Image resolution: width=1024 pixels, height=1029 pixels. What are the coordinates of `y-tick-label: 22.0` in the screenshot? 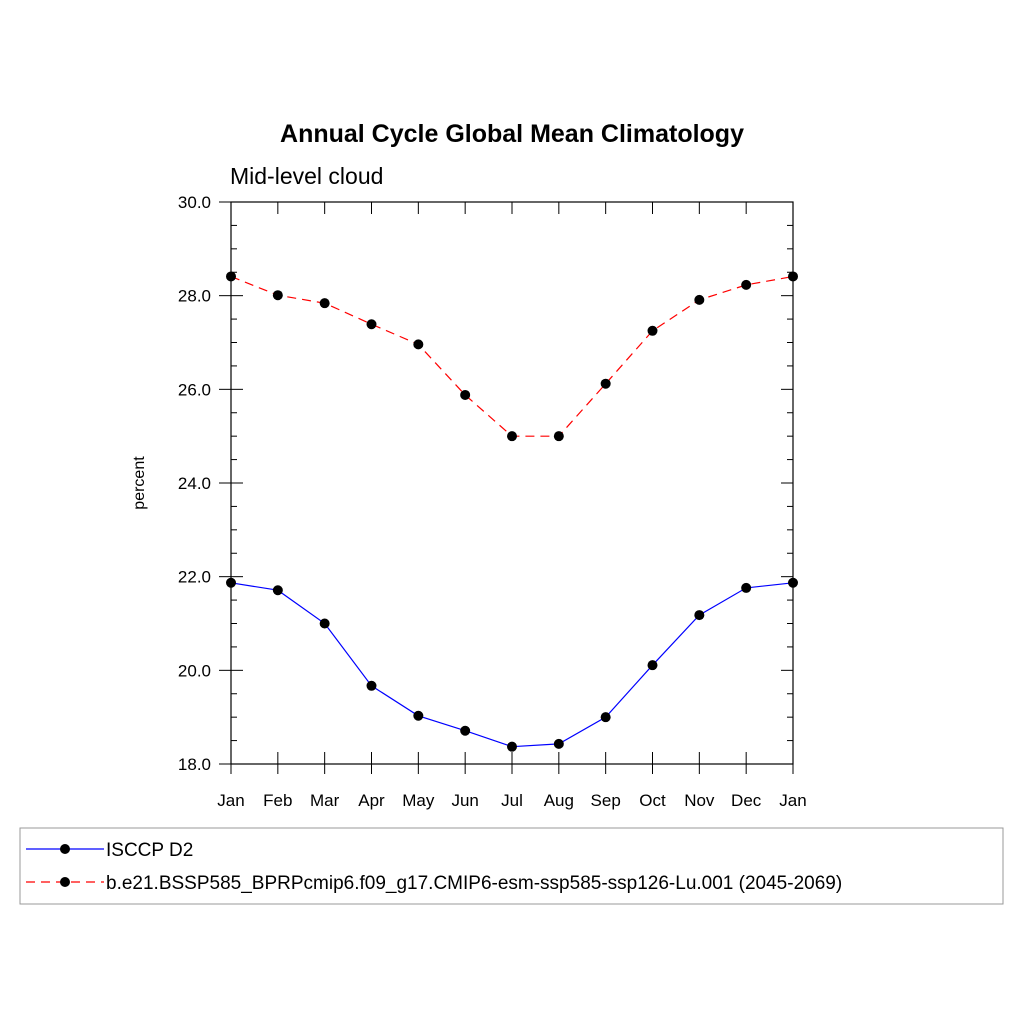 It's located at (194, 577).